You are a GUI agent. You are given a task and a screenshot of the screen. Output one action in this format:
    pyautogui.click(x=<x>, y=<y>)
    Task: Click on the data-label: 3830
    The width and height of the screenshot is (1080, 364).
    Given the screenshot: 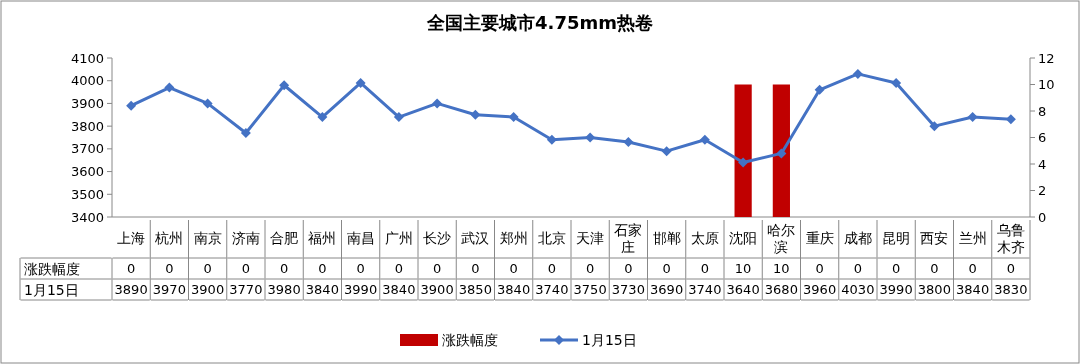 What is the action you would take?
    pyautogui.click(x=1011, y=289)
    